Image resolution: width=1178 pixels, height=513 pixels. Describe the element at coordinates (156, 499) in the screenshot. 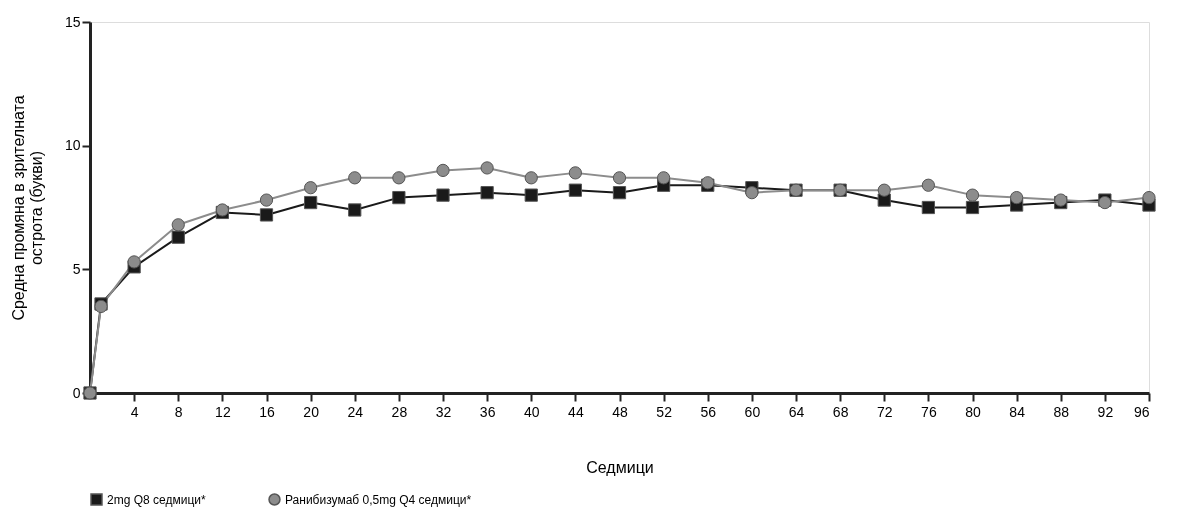

I see `legend-label: 2mg Q8 седмици*` at that location.